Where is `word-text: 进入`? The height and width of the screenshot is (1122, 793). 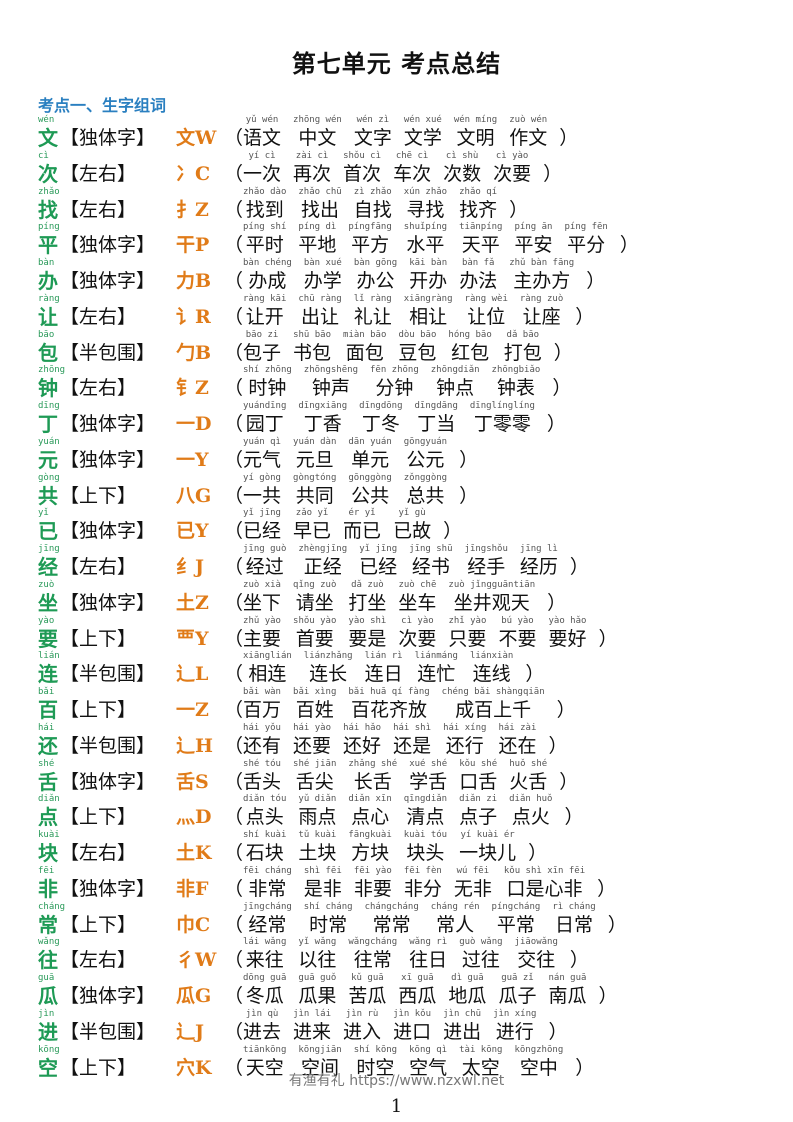 word-text: 进入 is located at coordinates (362, 1031).